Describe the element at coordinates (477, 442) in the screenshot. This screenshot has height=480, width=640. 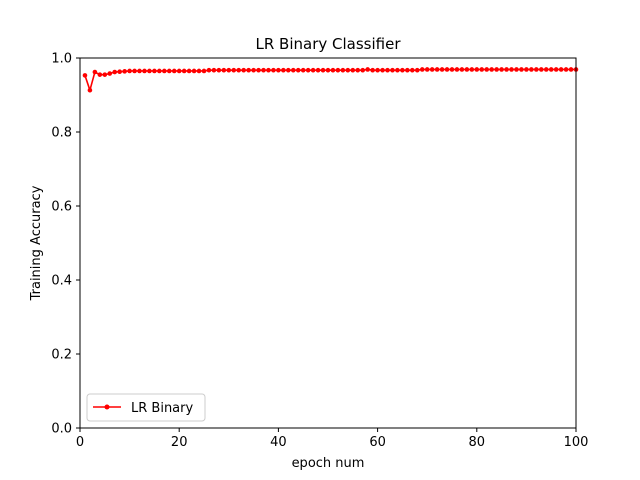
I see `x-tick-label: 80` at that location.